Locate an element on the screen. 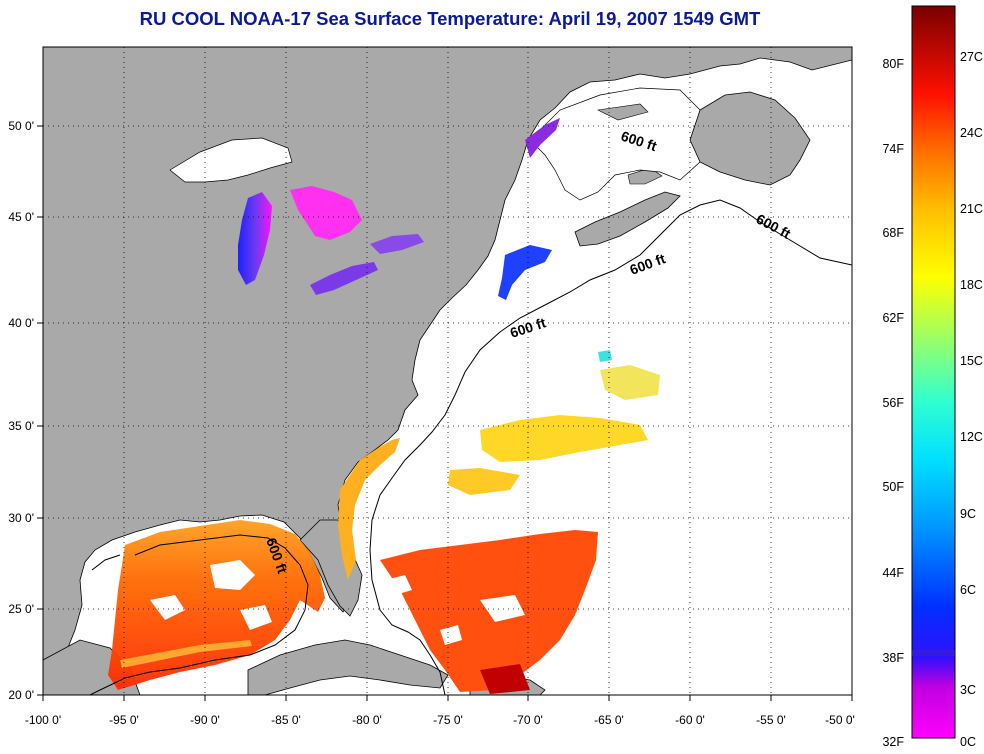  y-tick-label: 30 0' is located at coordinates (21, 518).